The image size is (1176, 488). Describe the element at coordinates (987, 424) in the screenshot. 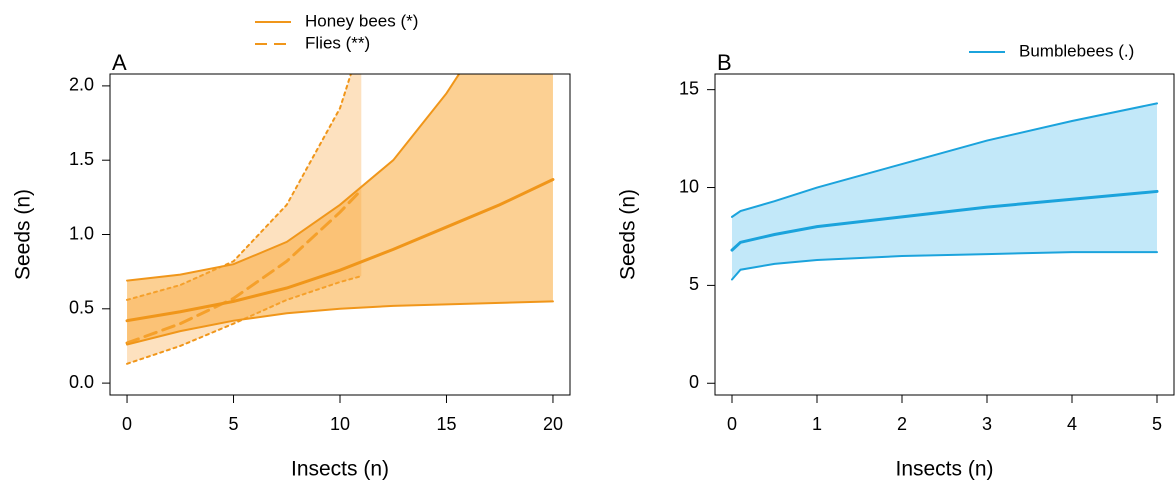

I see `x-tick-label: 3` at that location.